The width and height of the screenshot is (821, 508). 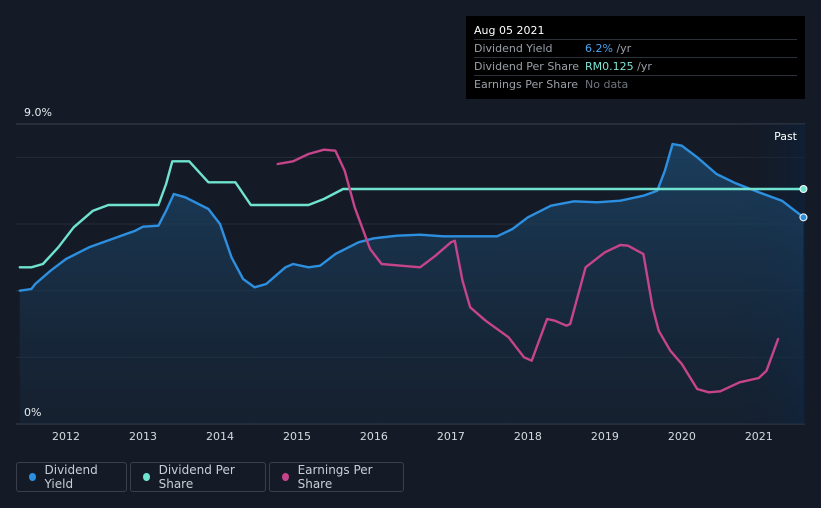 I want to click on x-tick-label: 2016, so click(x=374, y=436).